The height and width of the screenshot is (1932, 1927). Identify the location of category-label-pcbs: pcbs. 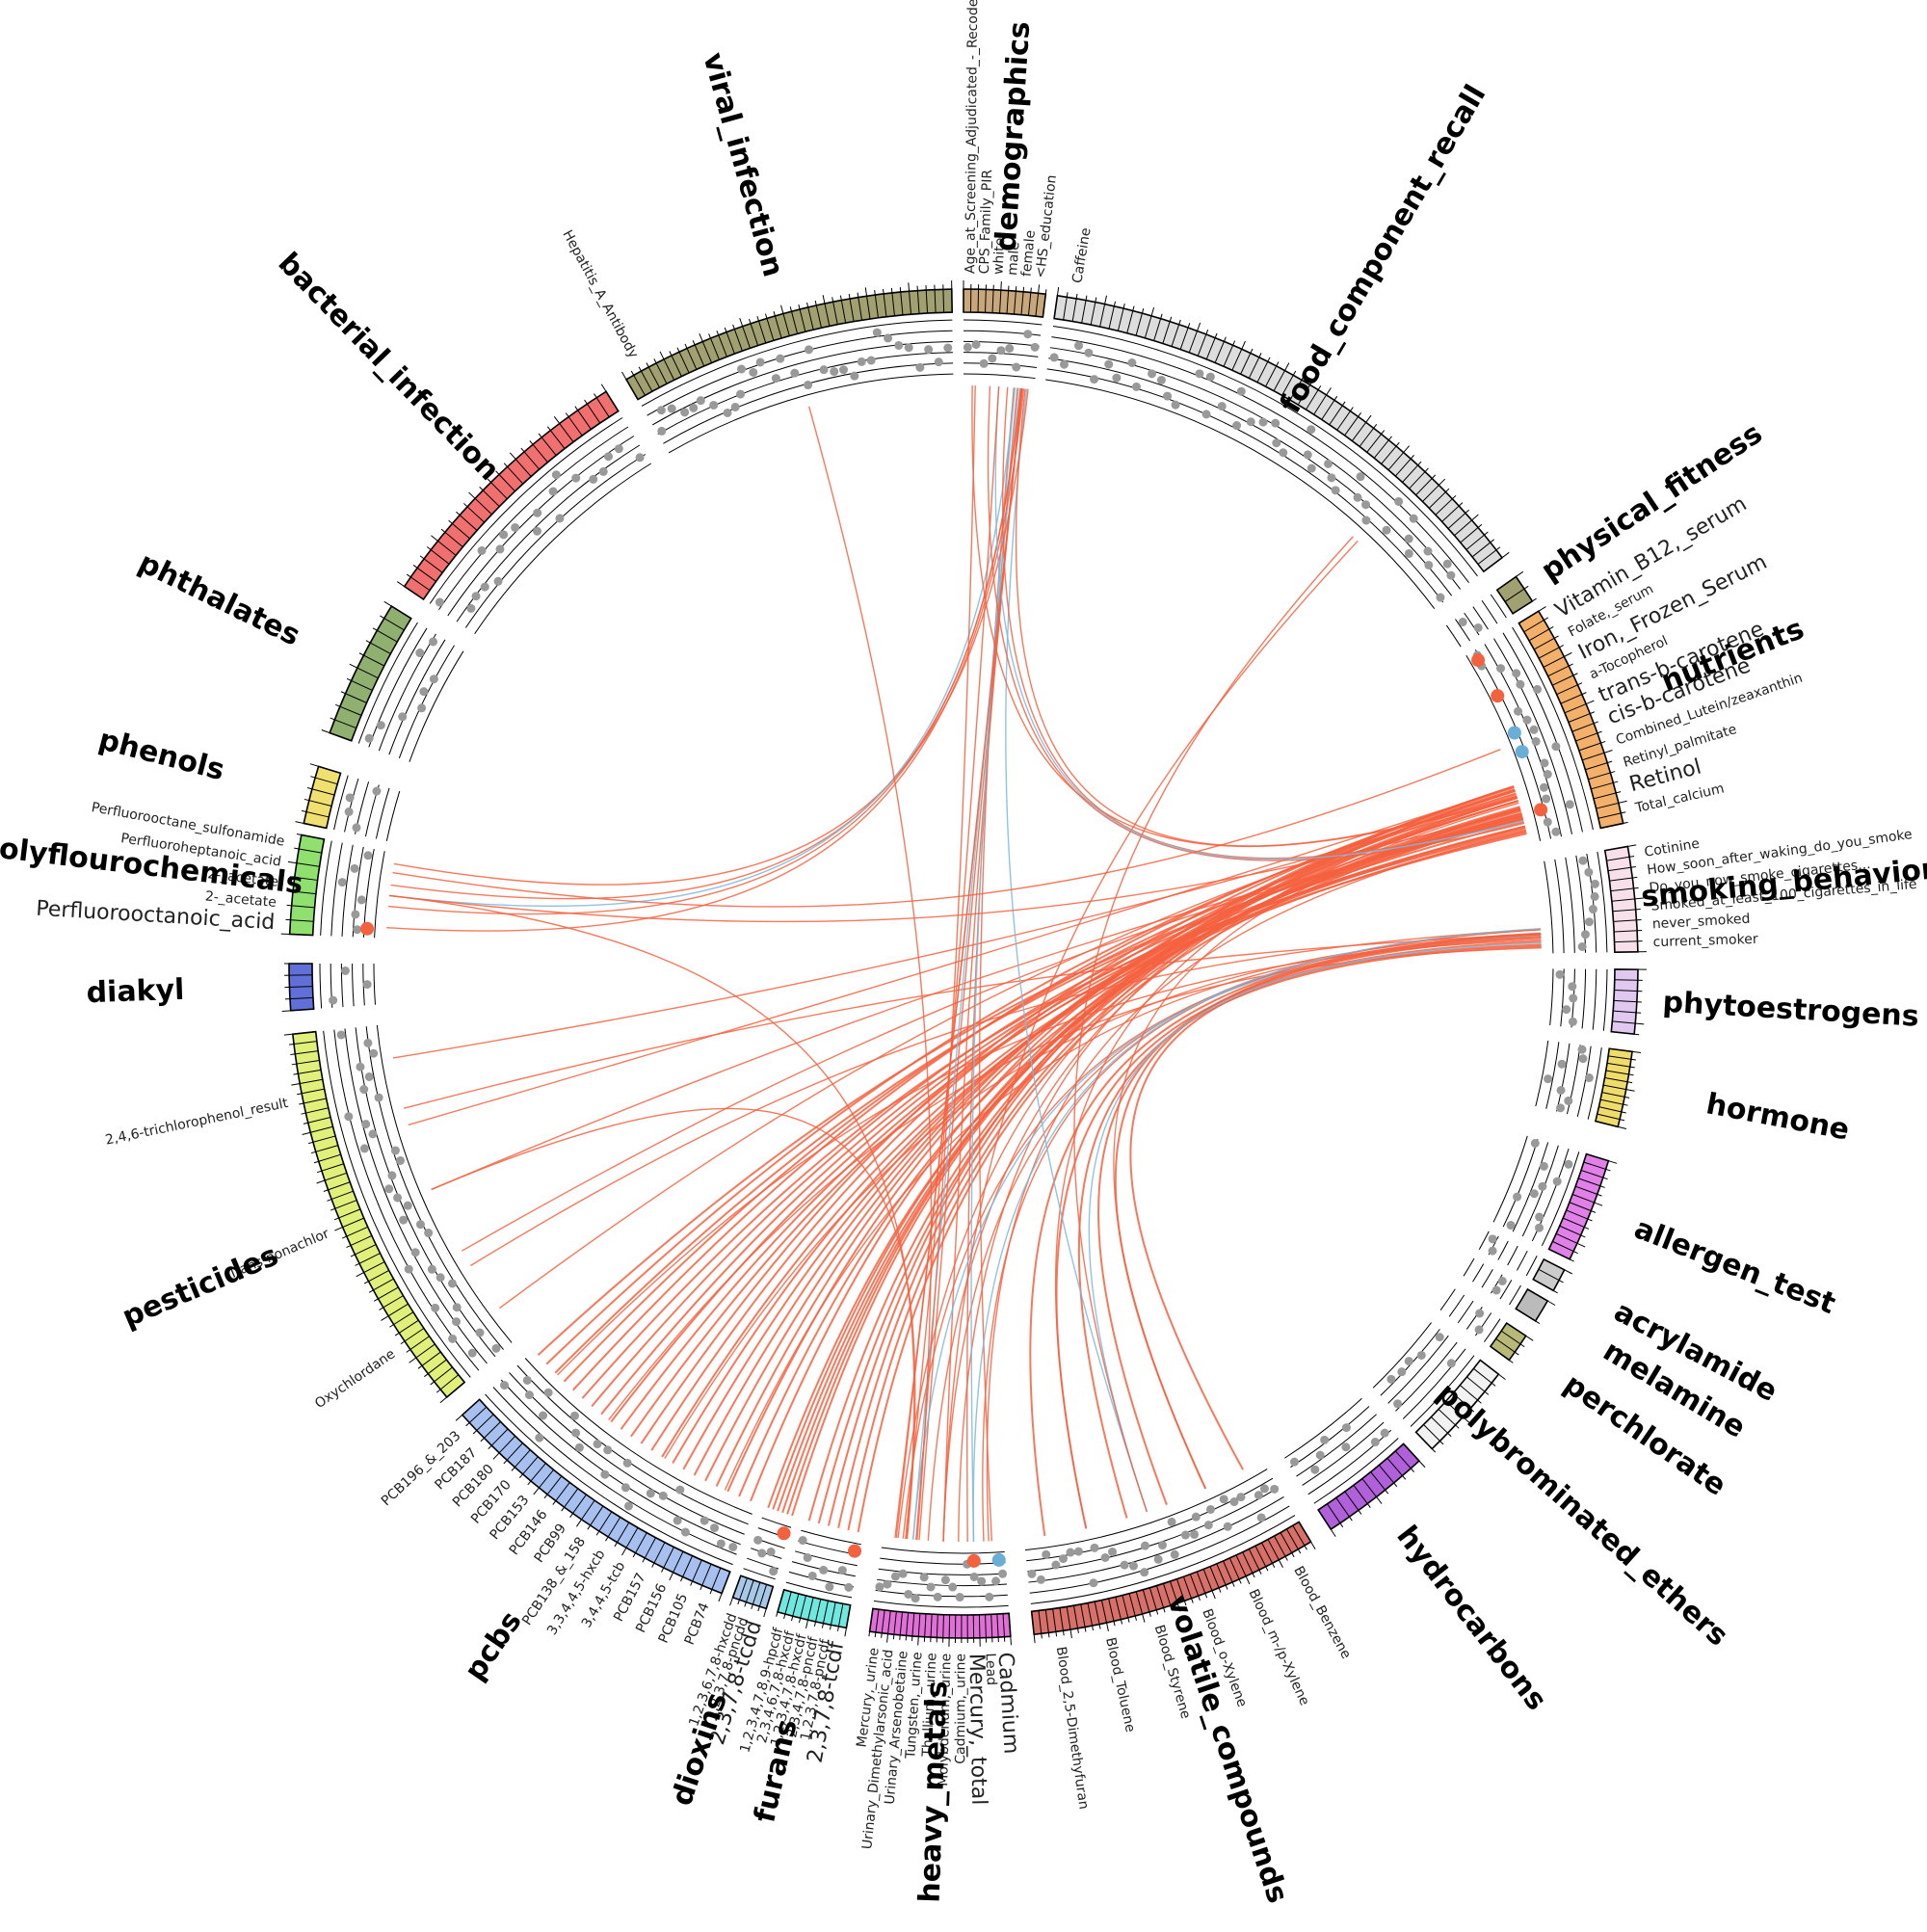
(493, 1646).